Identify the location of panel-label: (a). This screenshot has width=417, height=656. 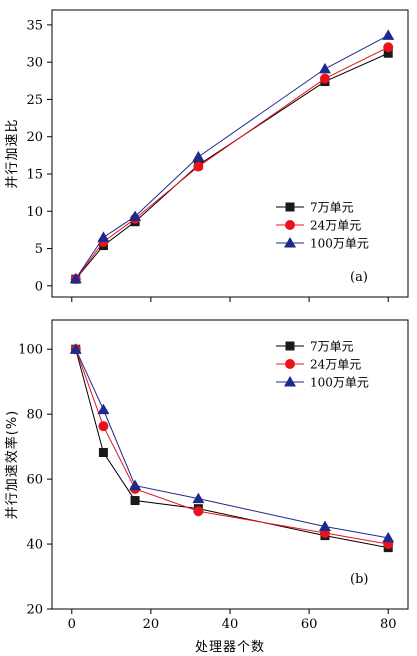
(359, 277).